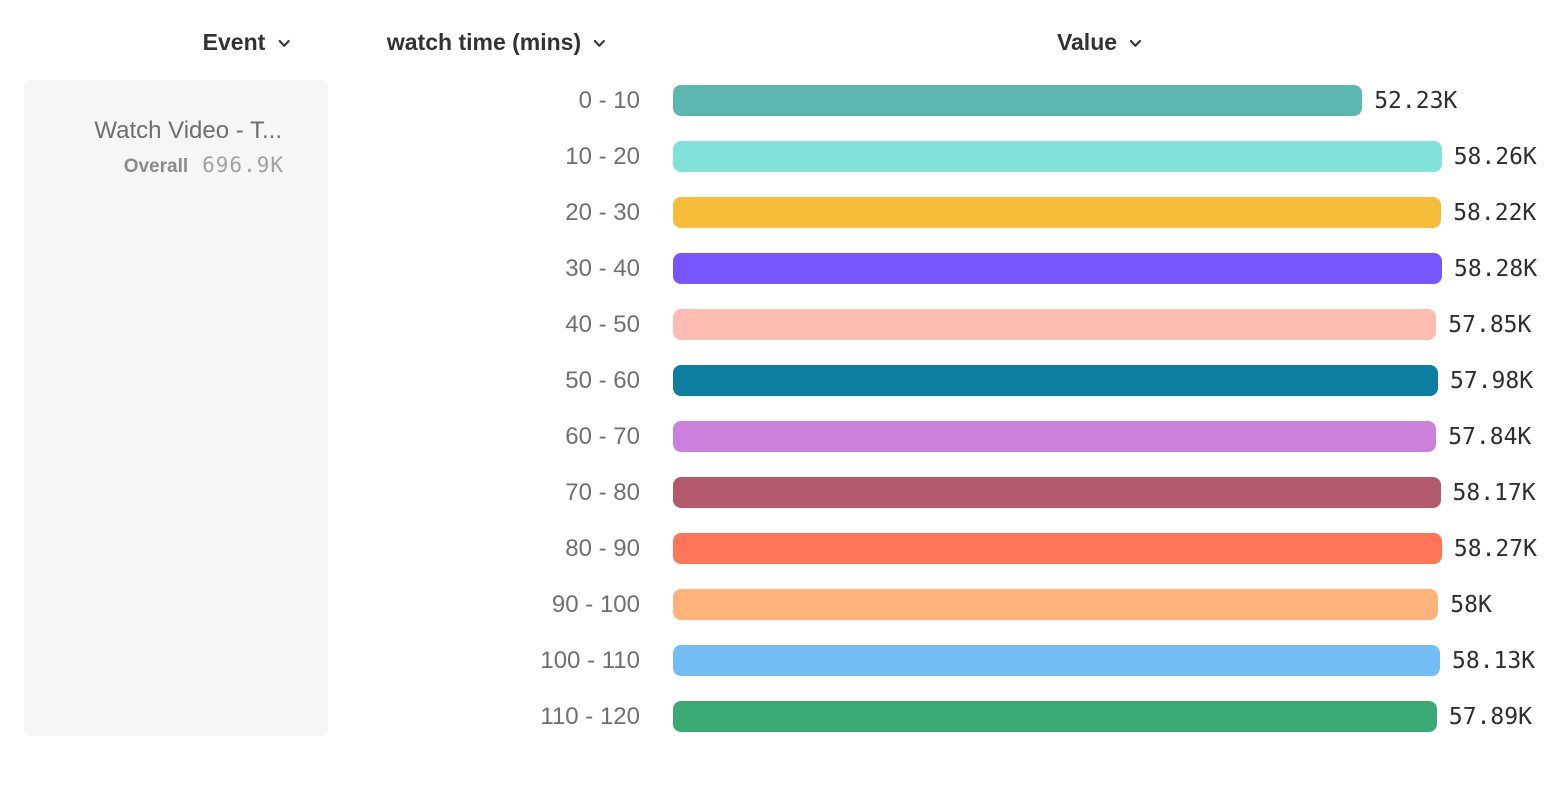  I want to click on value-label: 58.26K, so click(1495, 156).